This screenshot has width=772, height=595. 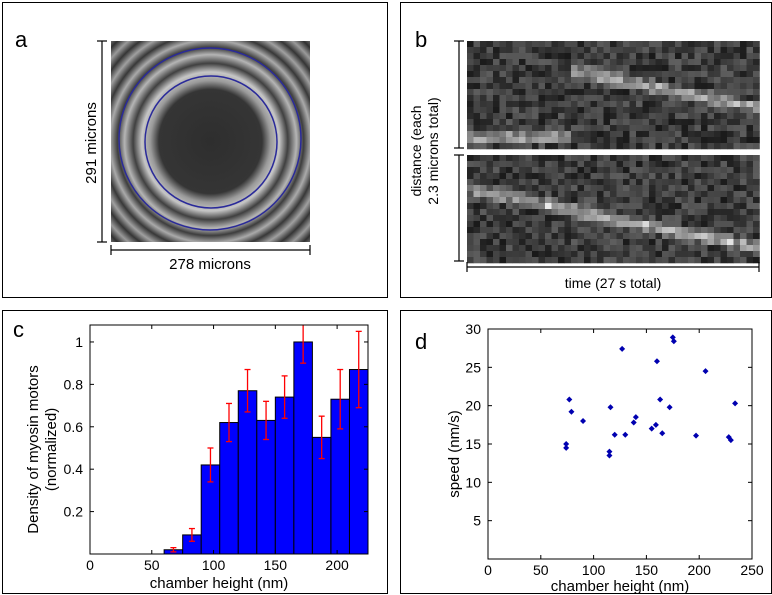 What do you see at coordinates (18, 329) in the screenshot?
I see `panel-c-label: c` at bounding box center [18, 329].